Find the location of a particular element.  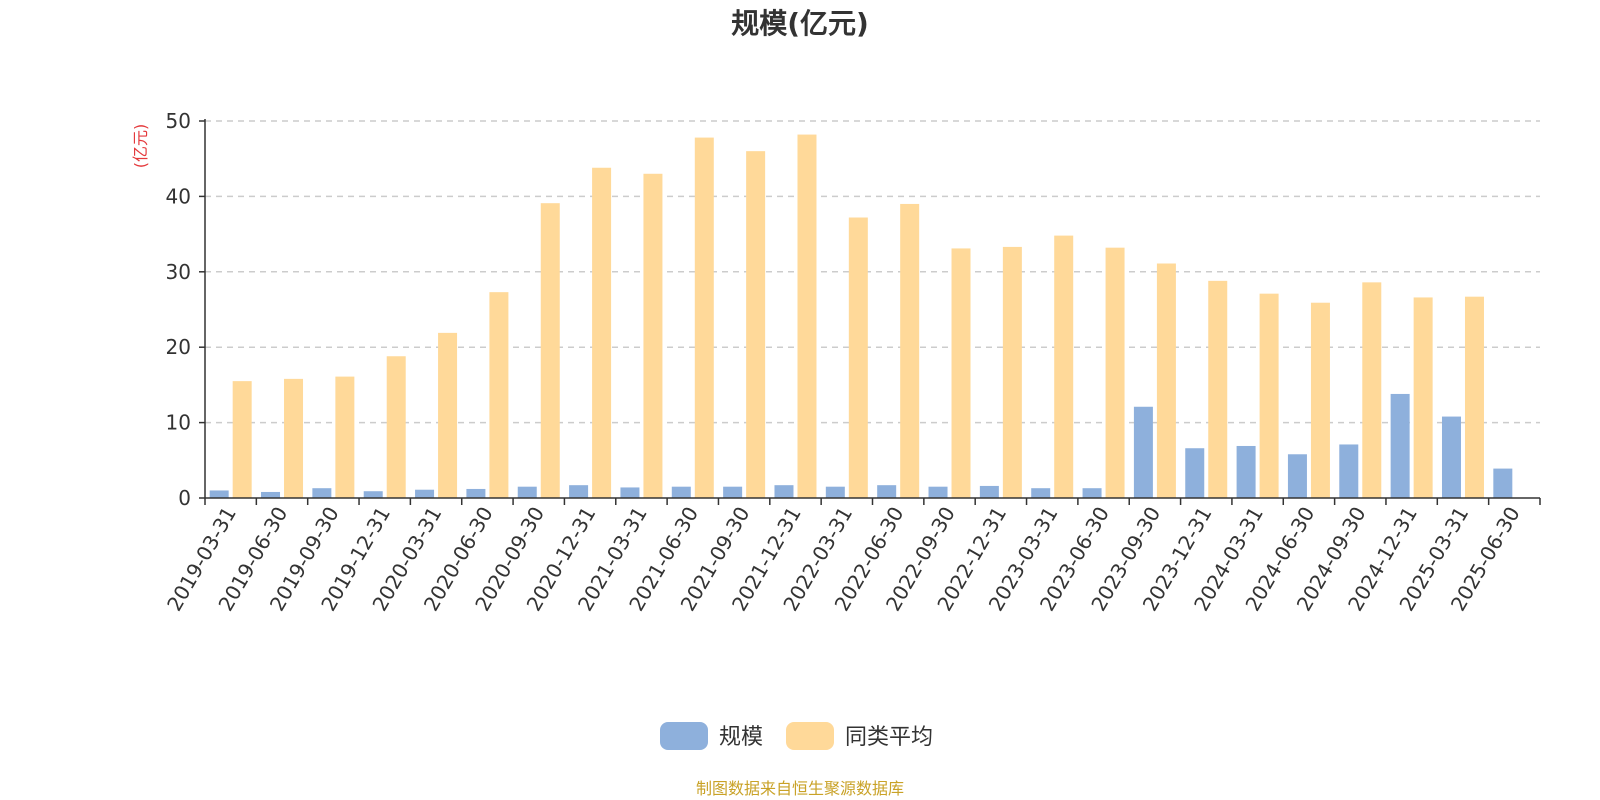

y-tick-label: 0 is located at coordinates (184, 498).